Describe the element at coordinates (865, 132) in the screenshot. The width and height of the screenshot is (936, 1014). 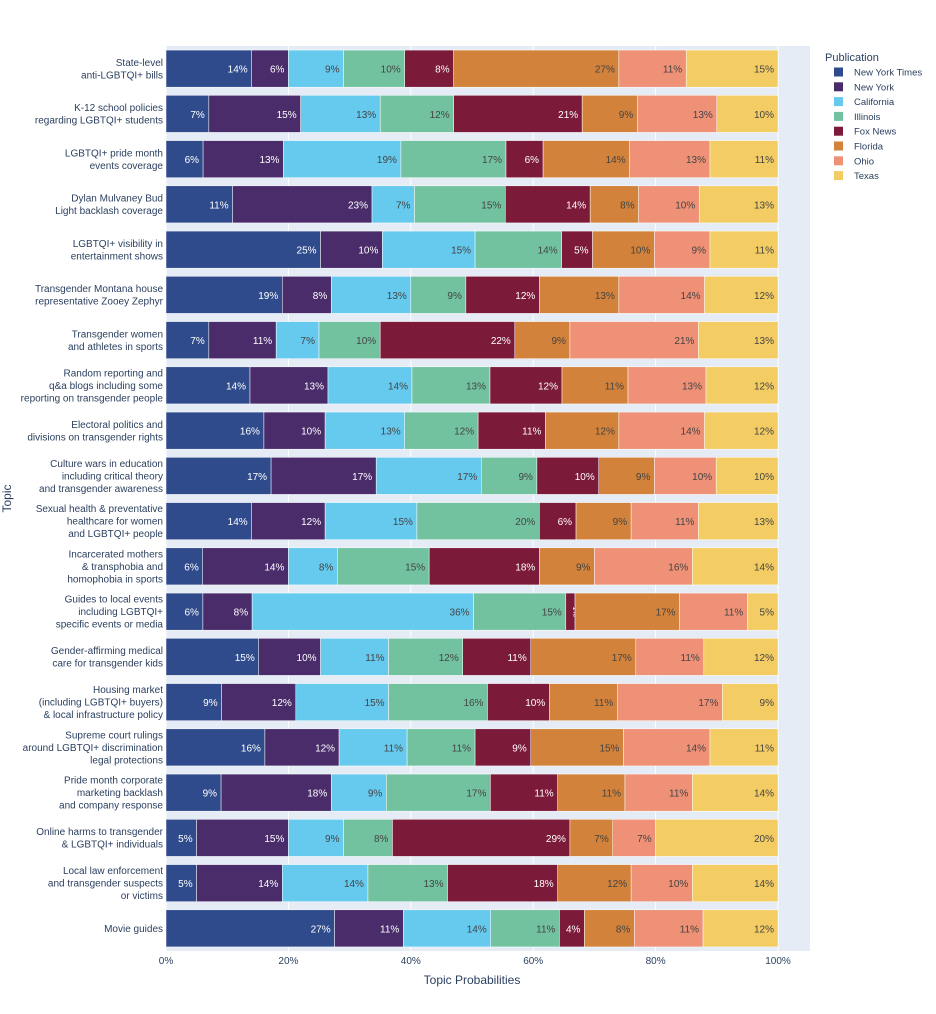
I see `legend-item: Fox News` at that location.